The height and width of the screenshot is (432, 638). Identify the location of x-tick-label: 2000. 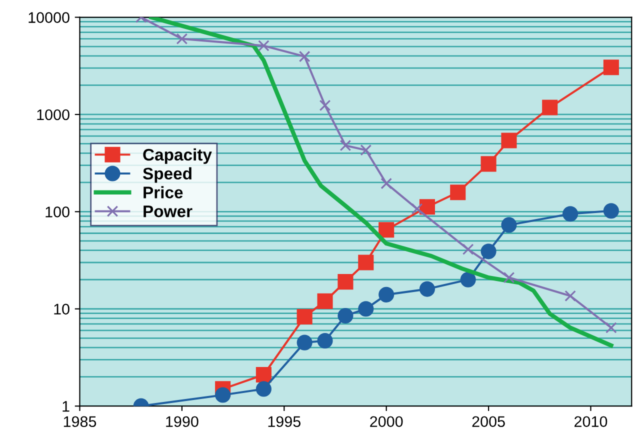
(386, 422).